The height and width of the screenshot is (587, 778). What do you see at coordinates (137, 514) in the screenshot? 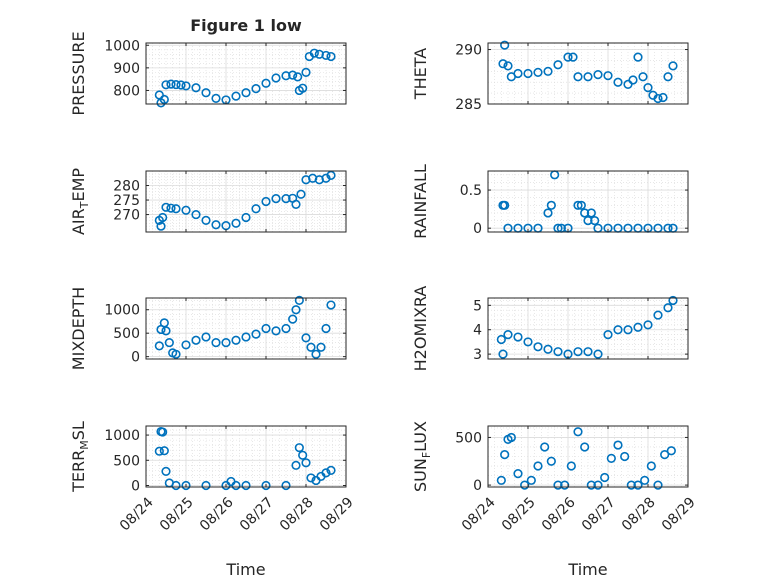
I see `x-tick-label: 08/24` at bounding box center [137, 514].